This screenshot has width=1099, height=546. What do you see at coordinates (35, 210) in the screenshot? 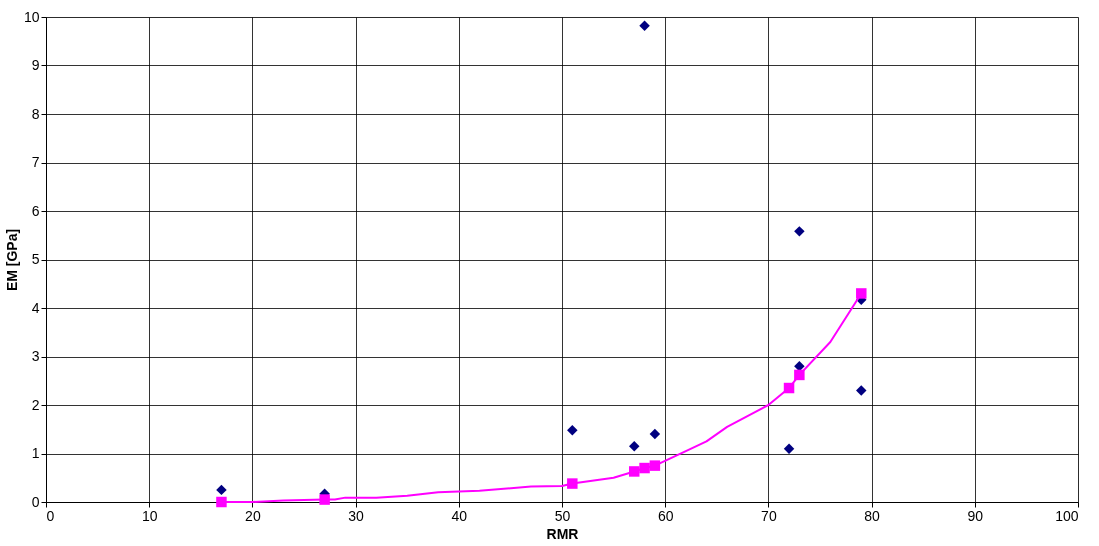
I see `y-tick-label: 6` at bounding box center [35, 210].